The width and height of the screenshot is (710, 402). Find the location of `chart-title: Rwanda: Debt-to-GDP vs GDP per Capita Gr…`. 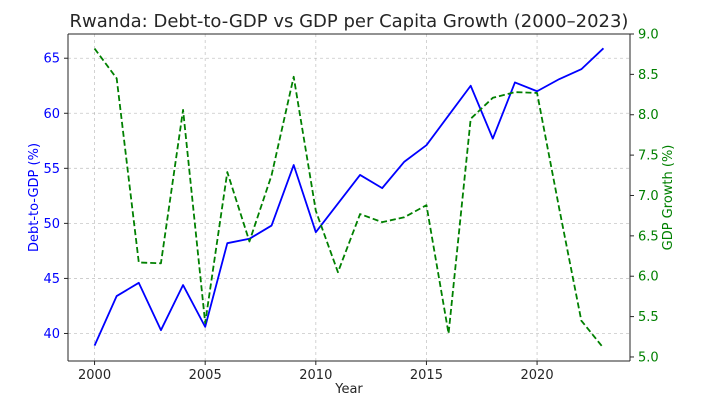

chart-title: Rwanda: Debt-to-GDP vs GDP per Capita Gr… is located at coordinates (349, 21).